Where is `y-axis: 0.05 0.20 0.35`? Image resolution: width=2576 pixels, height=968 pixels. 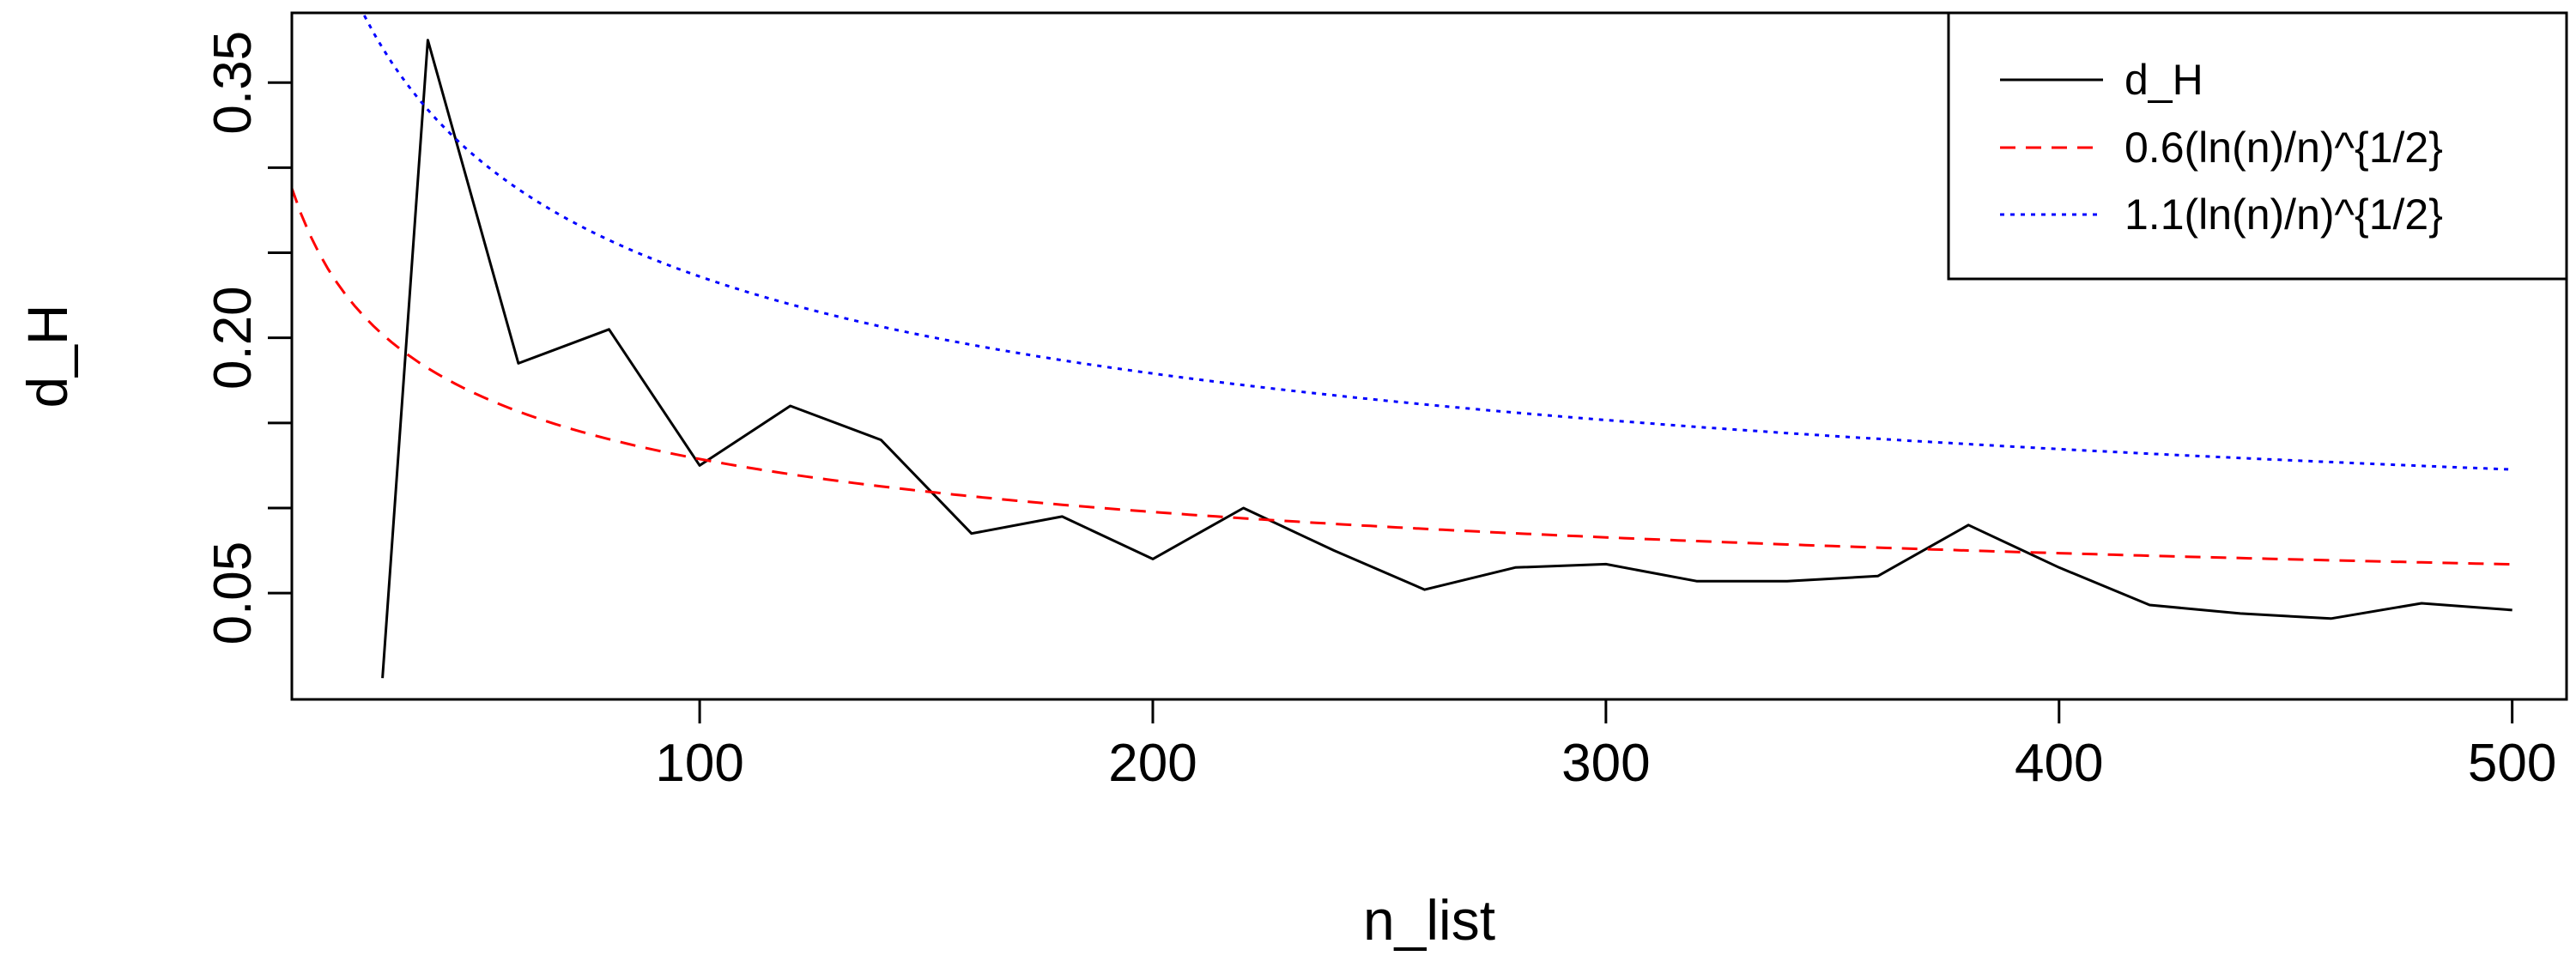
y-axis: 0.05 0.20 0.35 is located at coordinates (247, 337).